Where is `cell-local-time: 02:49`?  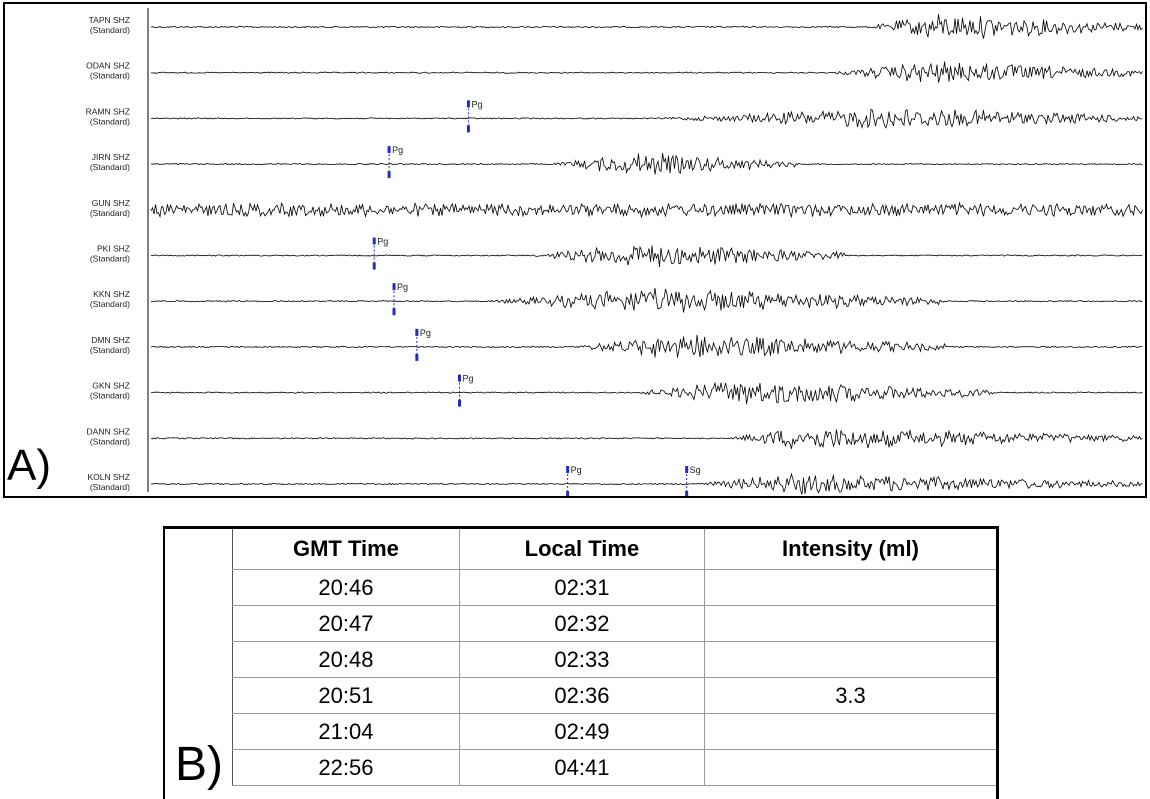
cell-local-time: 02:49 is located at coordinates (581, 731).